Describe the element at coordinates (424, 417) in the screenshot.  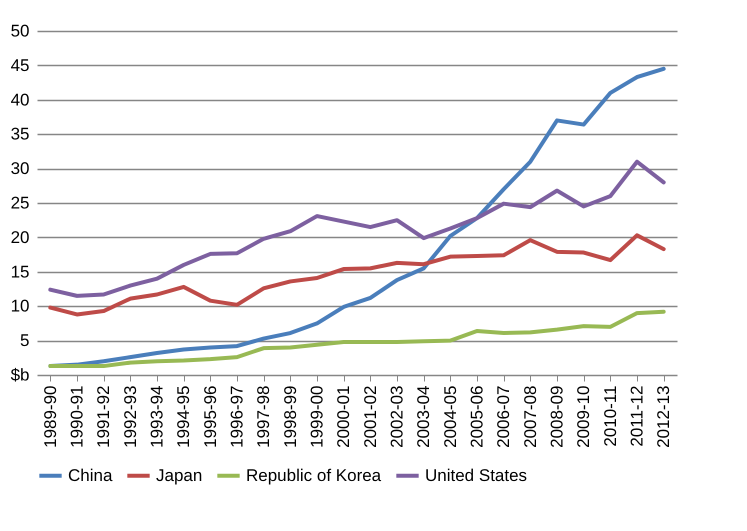
I see `x-tick-label: 2003-04` at that location.